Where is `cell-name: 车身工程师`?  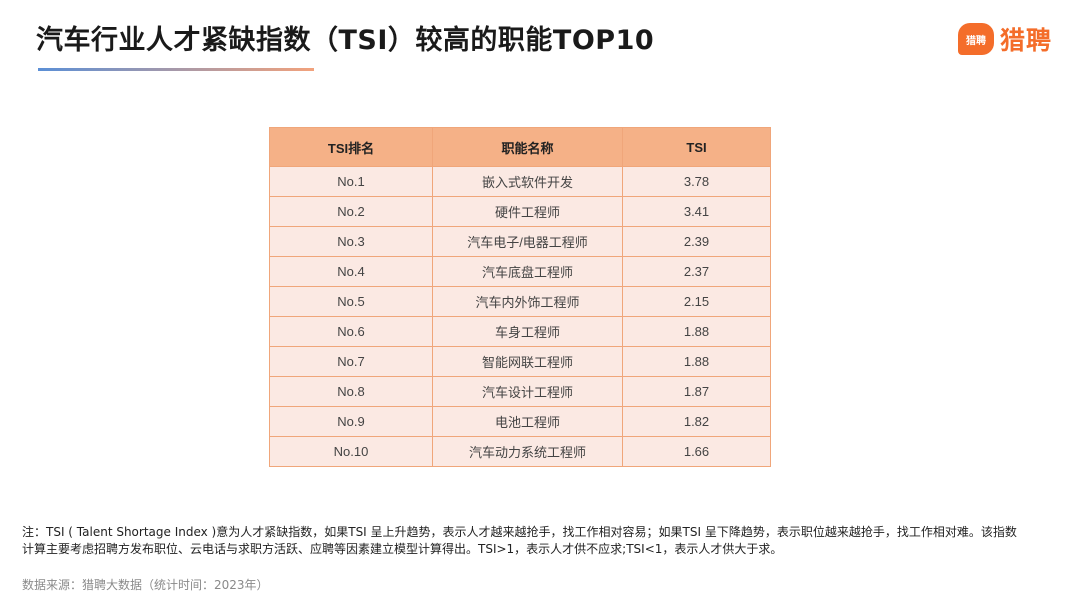 cell-name: 车身工程师 is located at coordinates (527, 331).